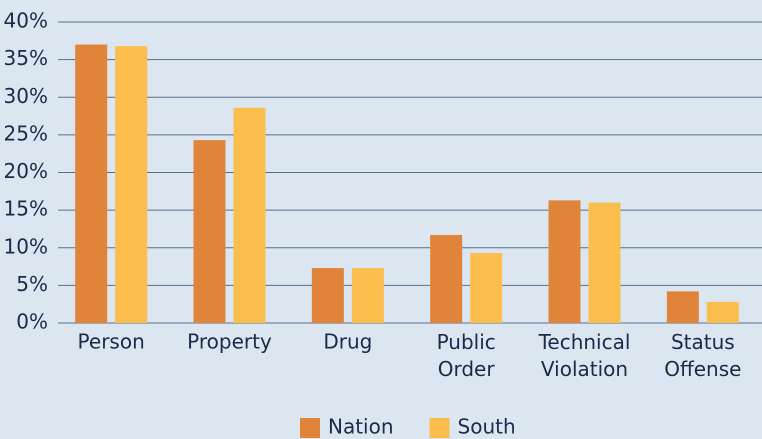 The height and width of the screenshot is (439, 762). What do you see at coordinates (466, 355) in the screenshot?
I see `x-tick-label: Public Order` at bounding box center [466, 355].